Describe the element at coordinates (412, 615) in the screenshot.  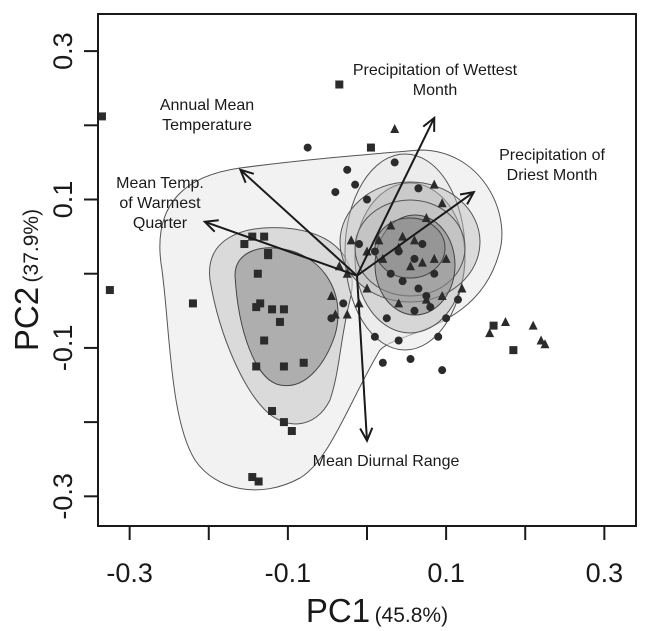
I see `x-axis-title-pct: (45.8%)` at that location.